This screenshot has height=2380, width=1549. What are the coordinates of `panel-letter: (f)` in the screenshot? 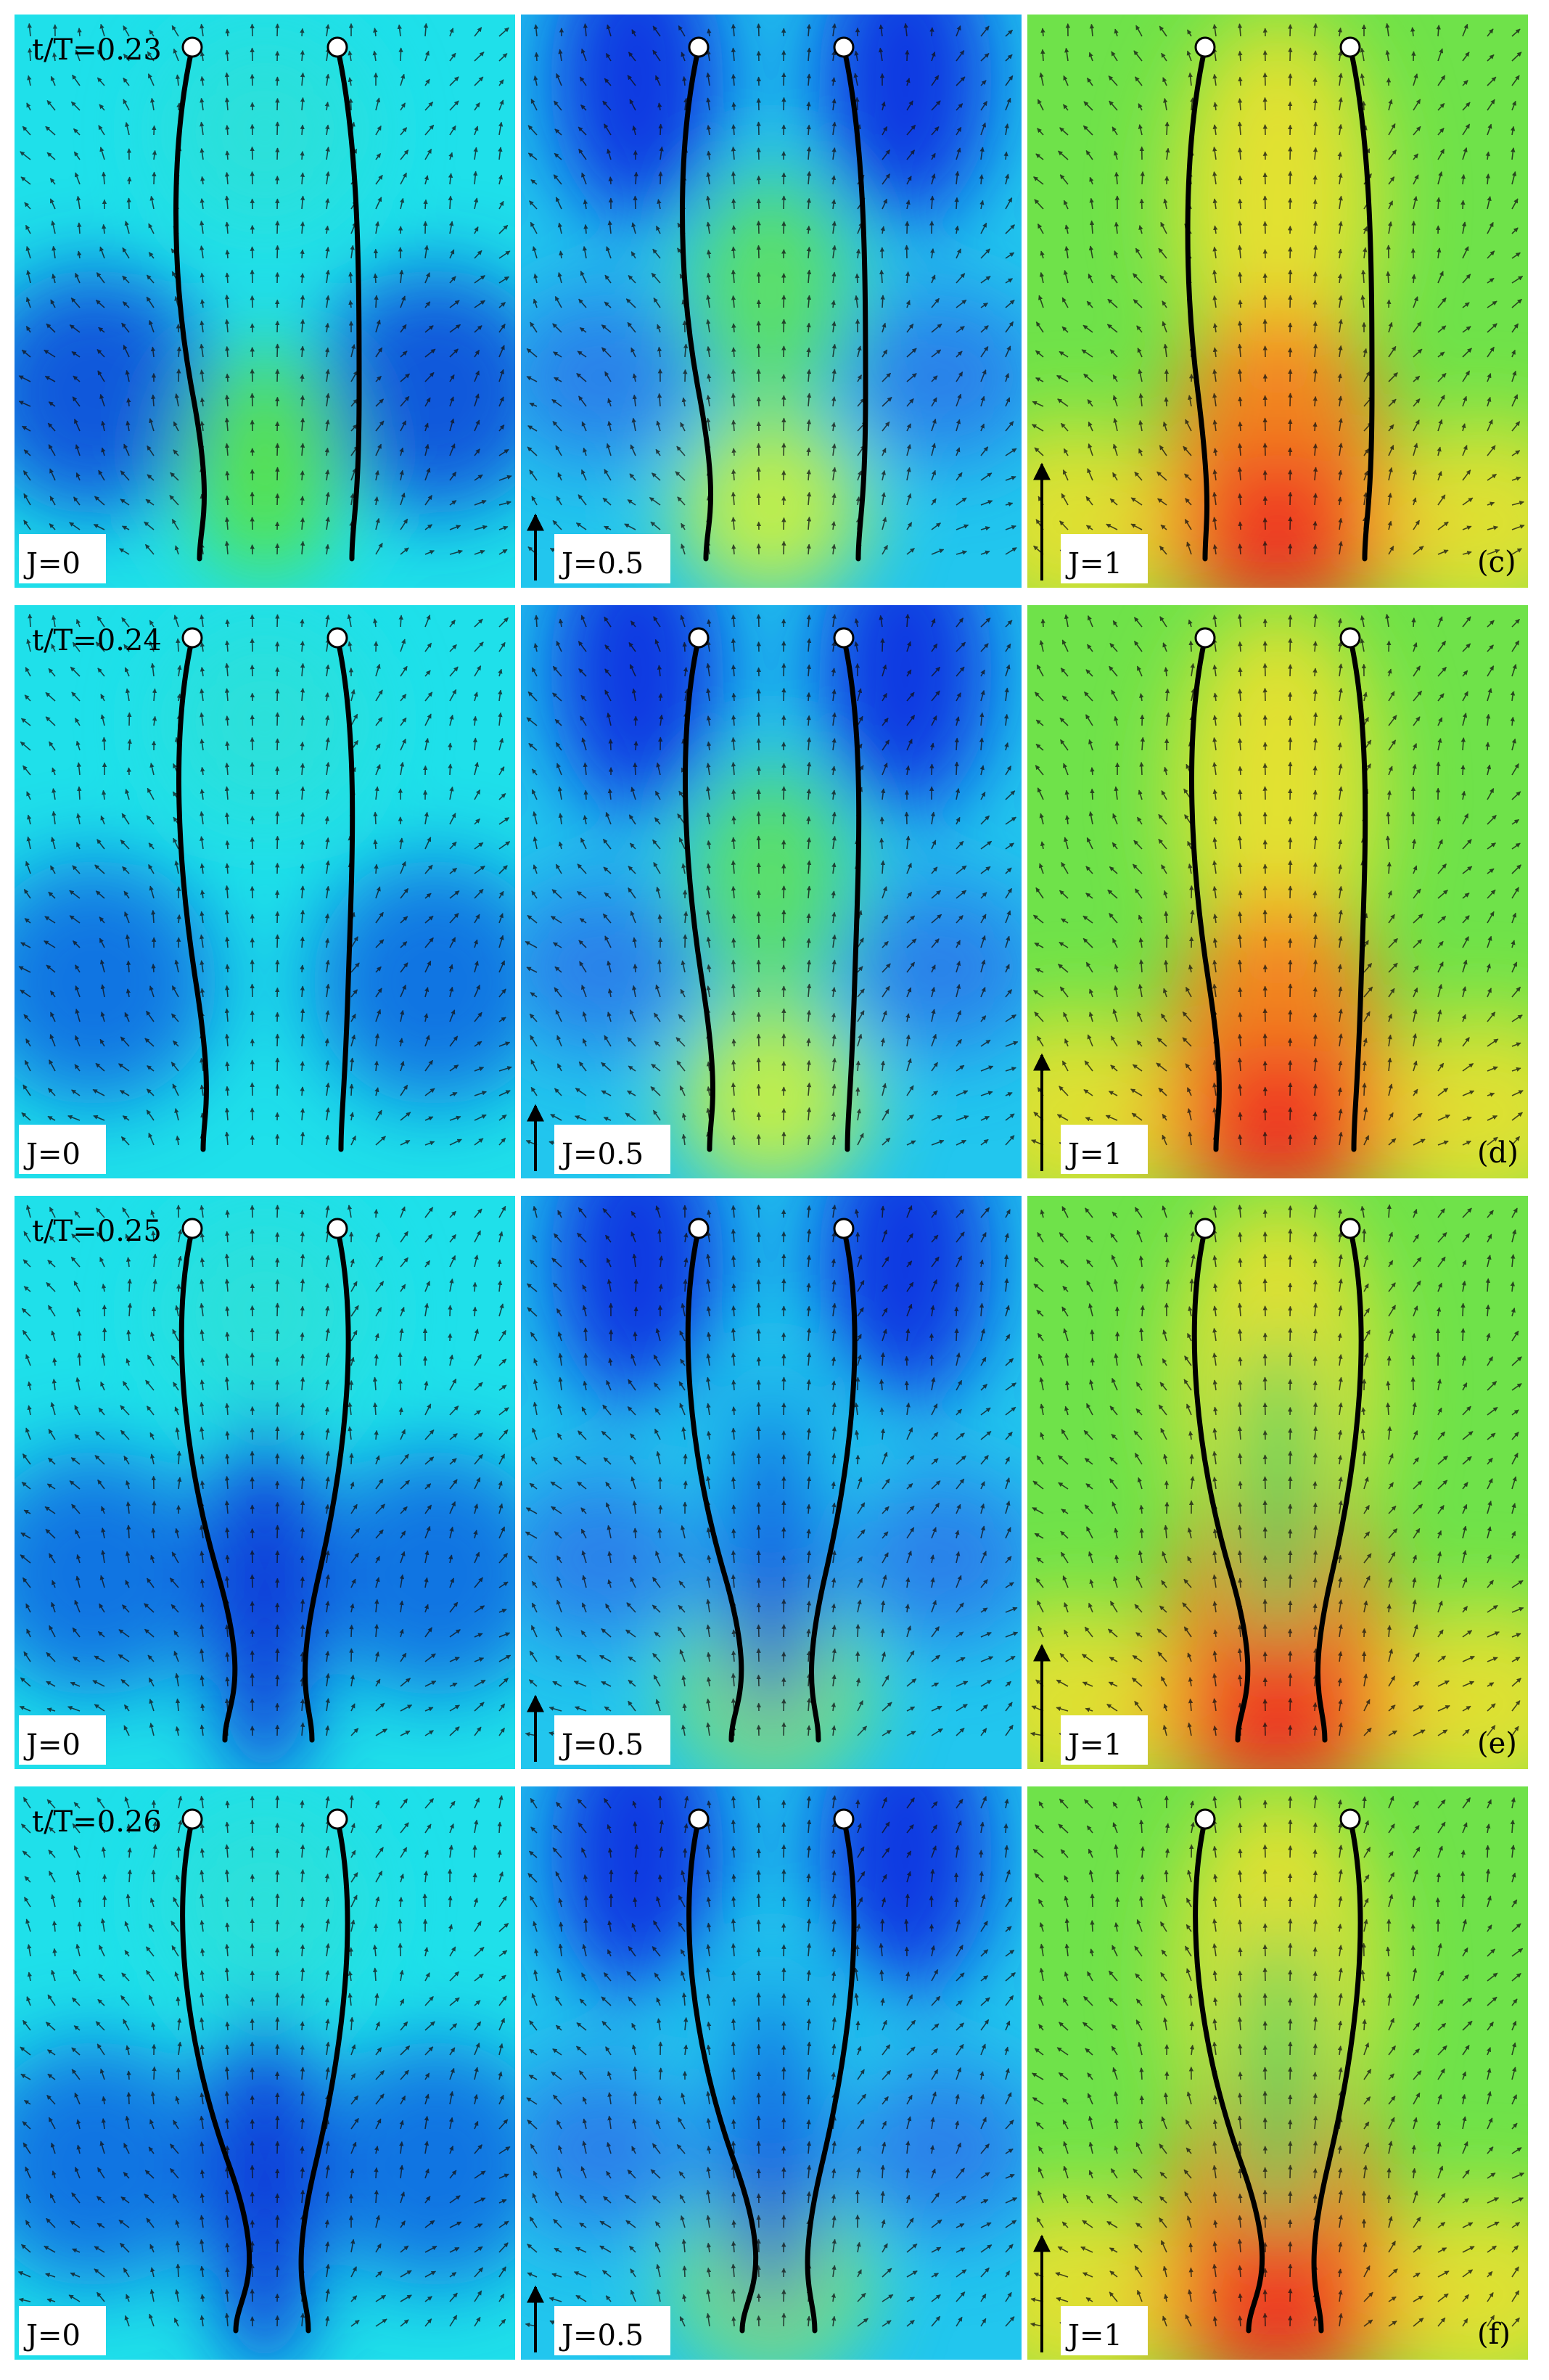 It's located at (1494, 2334).